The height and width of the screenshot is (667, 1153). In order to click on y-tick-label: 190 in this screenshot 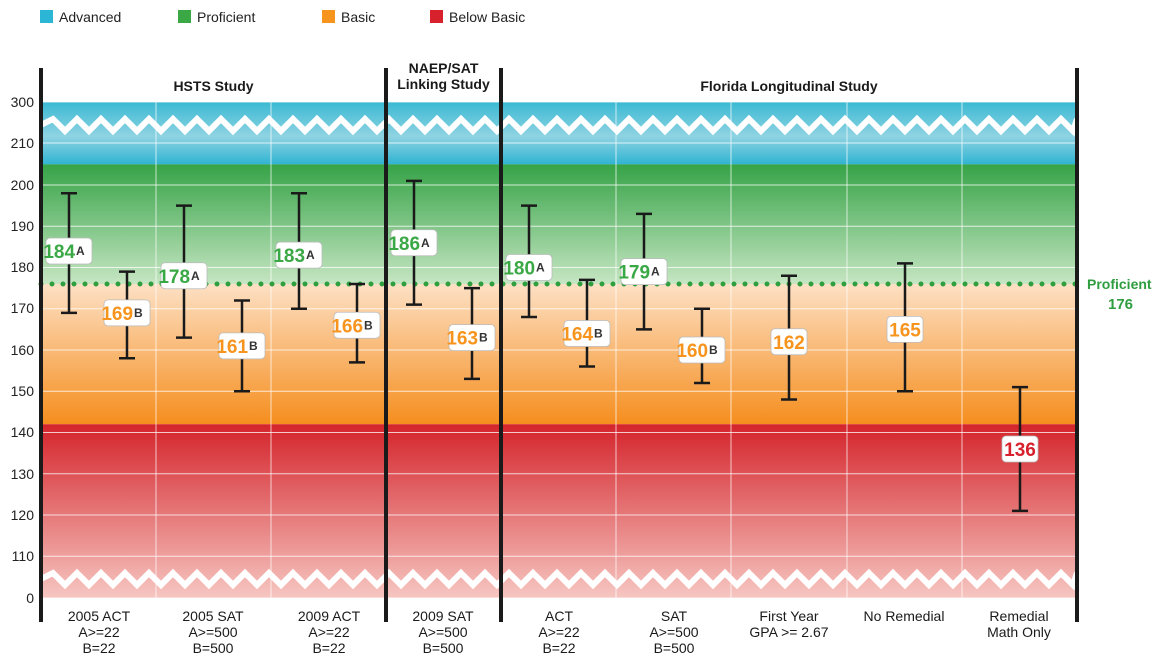, I will do `click(23, 226)`.